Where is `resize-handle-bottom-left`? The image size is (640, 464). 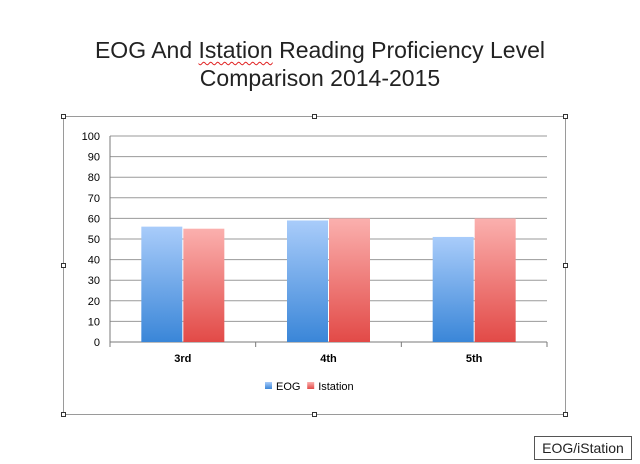
resize-handle-bottom-left is located at coordinates (63, 414).